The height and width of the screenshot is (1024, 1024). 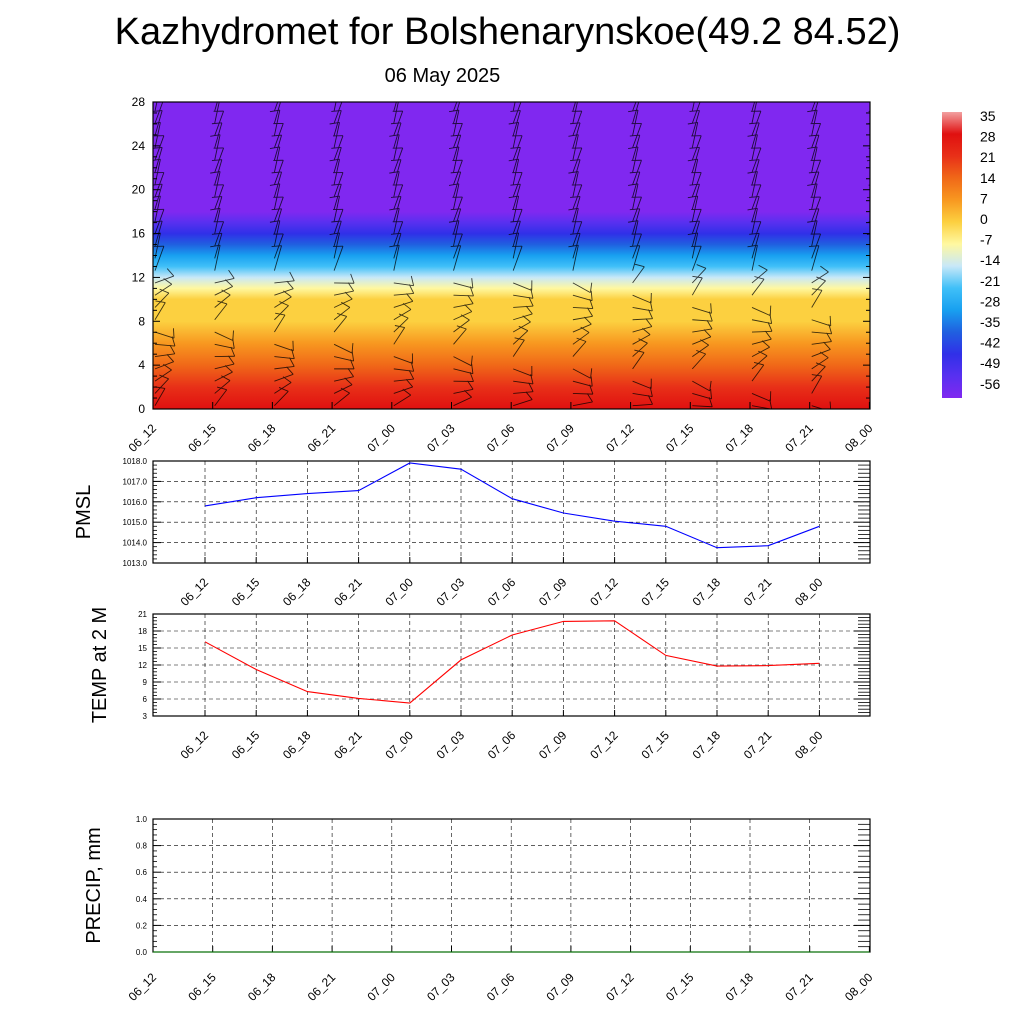 I want to click on ytick-label: 6, so click(x=145, y=699).